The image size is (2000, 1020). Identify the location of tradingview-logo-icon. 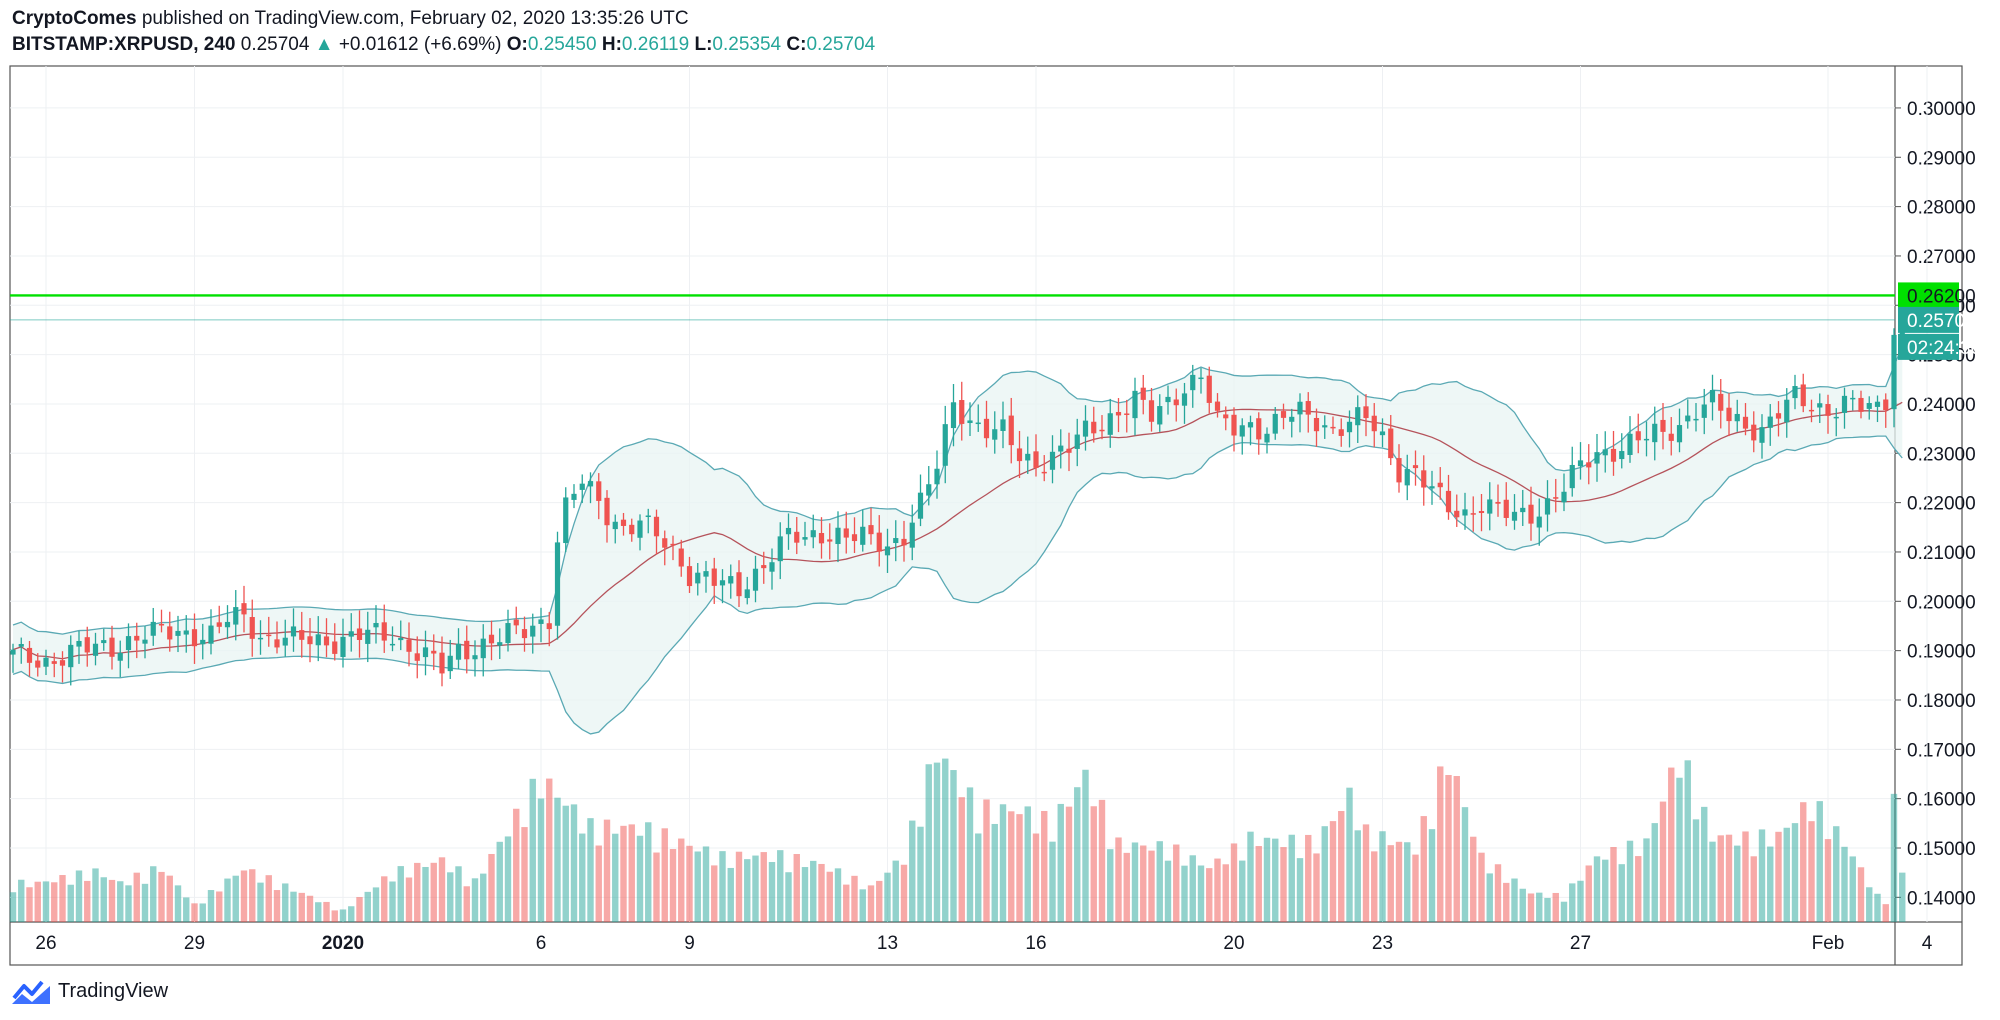
(31, 991).